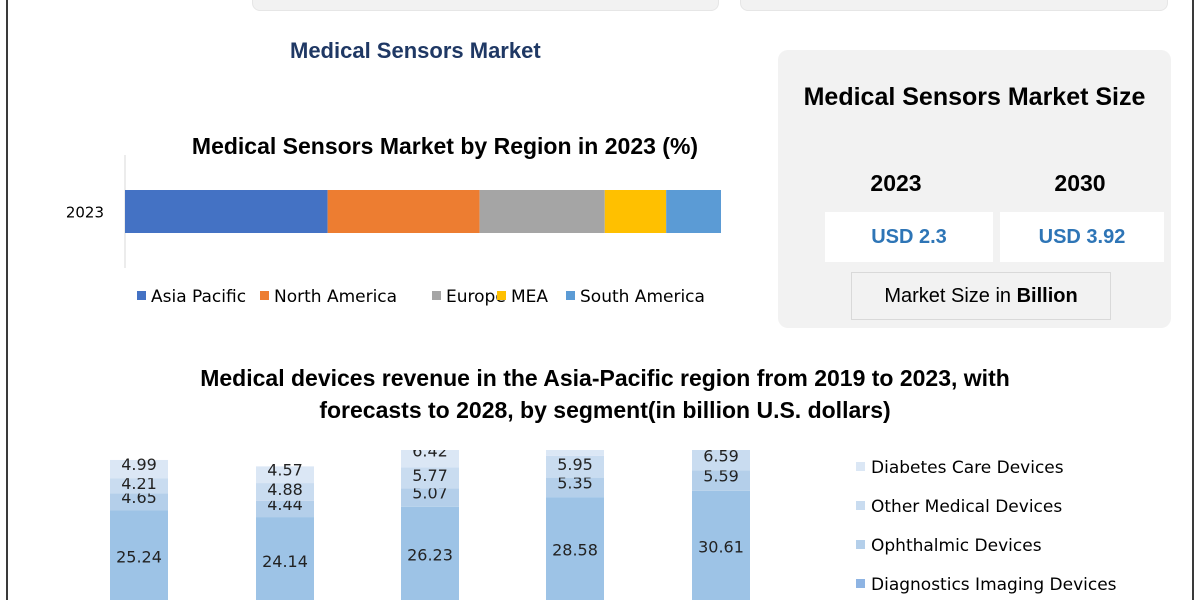  Describe the element at coordinates (974, 97) in the screenshot. I see `market-size-title: Medical Sensors Market Size` at that location.